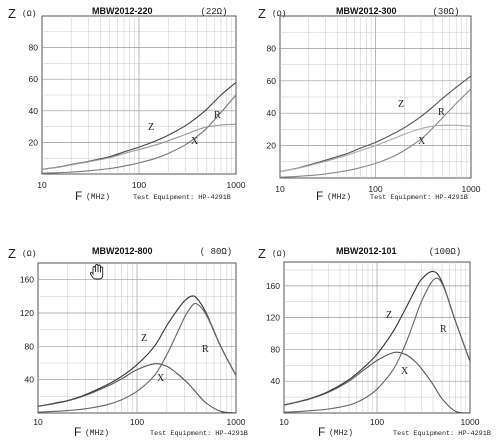  What do you see at coordinates (445, 12) in the screenshot?
I see `impedance-rating: (30Ω)` at bounding box center [445, 12].